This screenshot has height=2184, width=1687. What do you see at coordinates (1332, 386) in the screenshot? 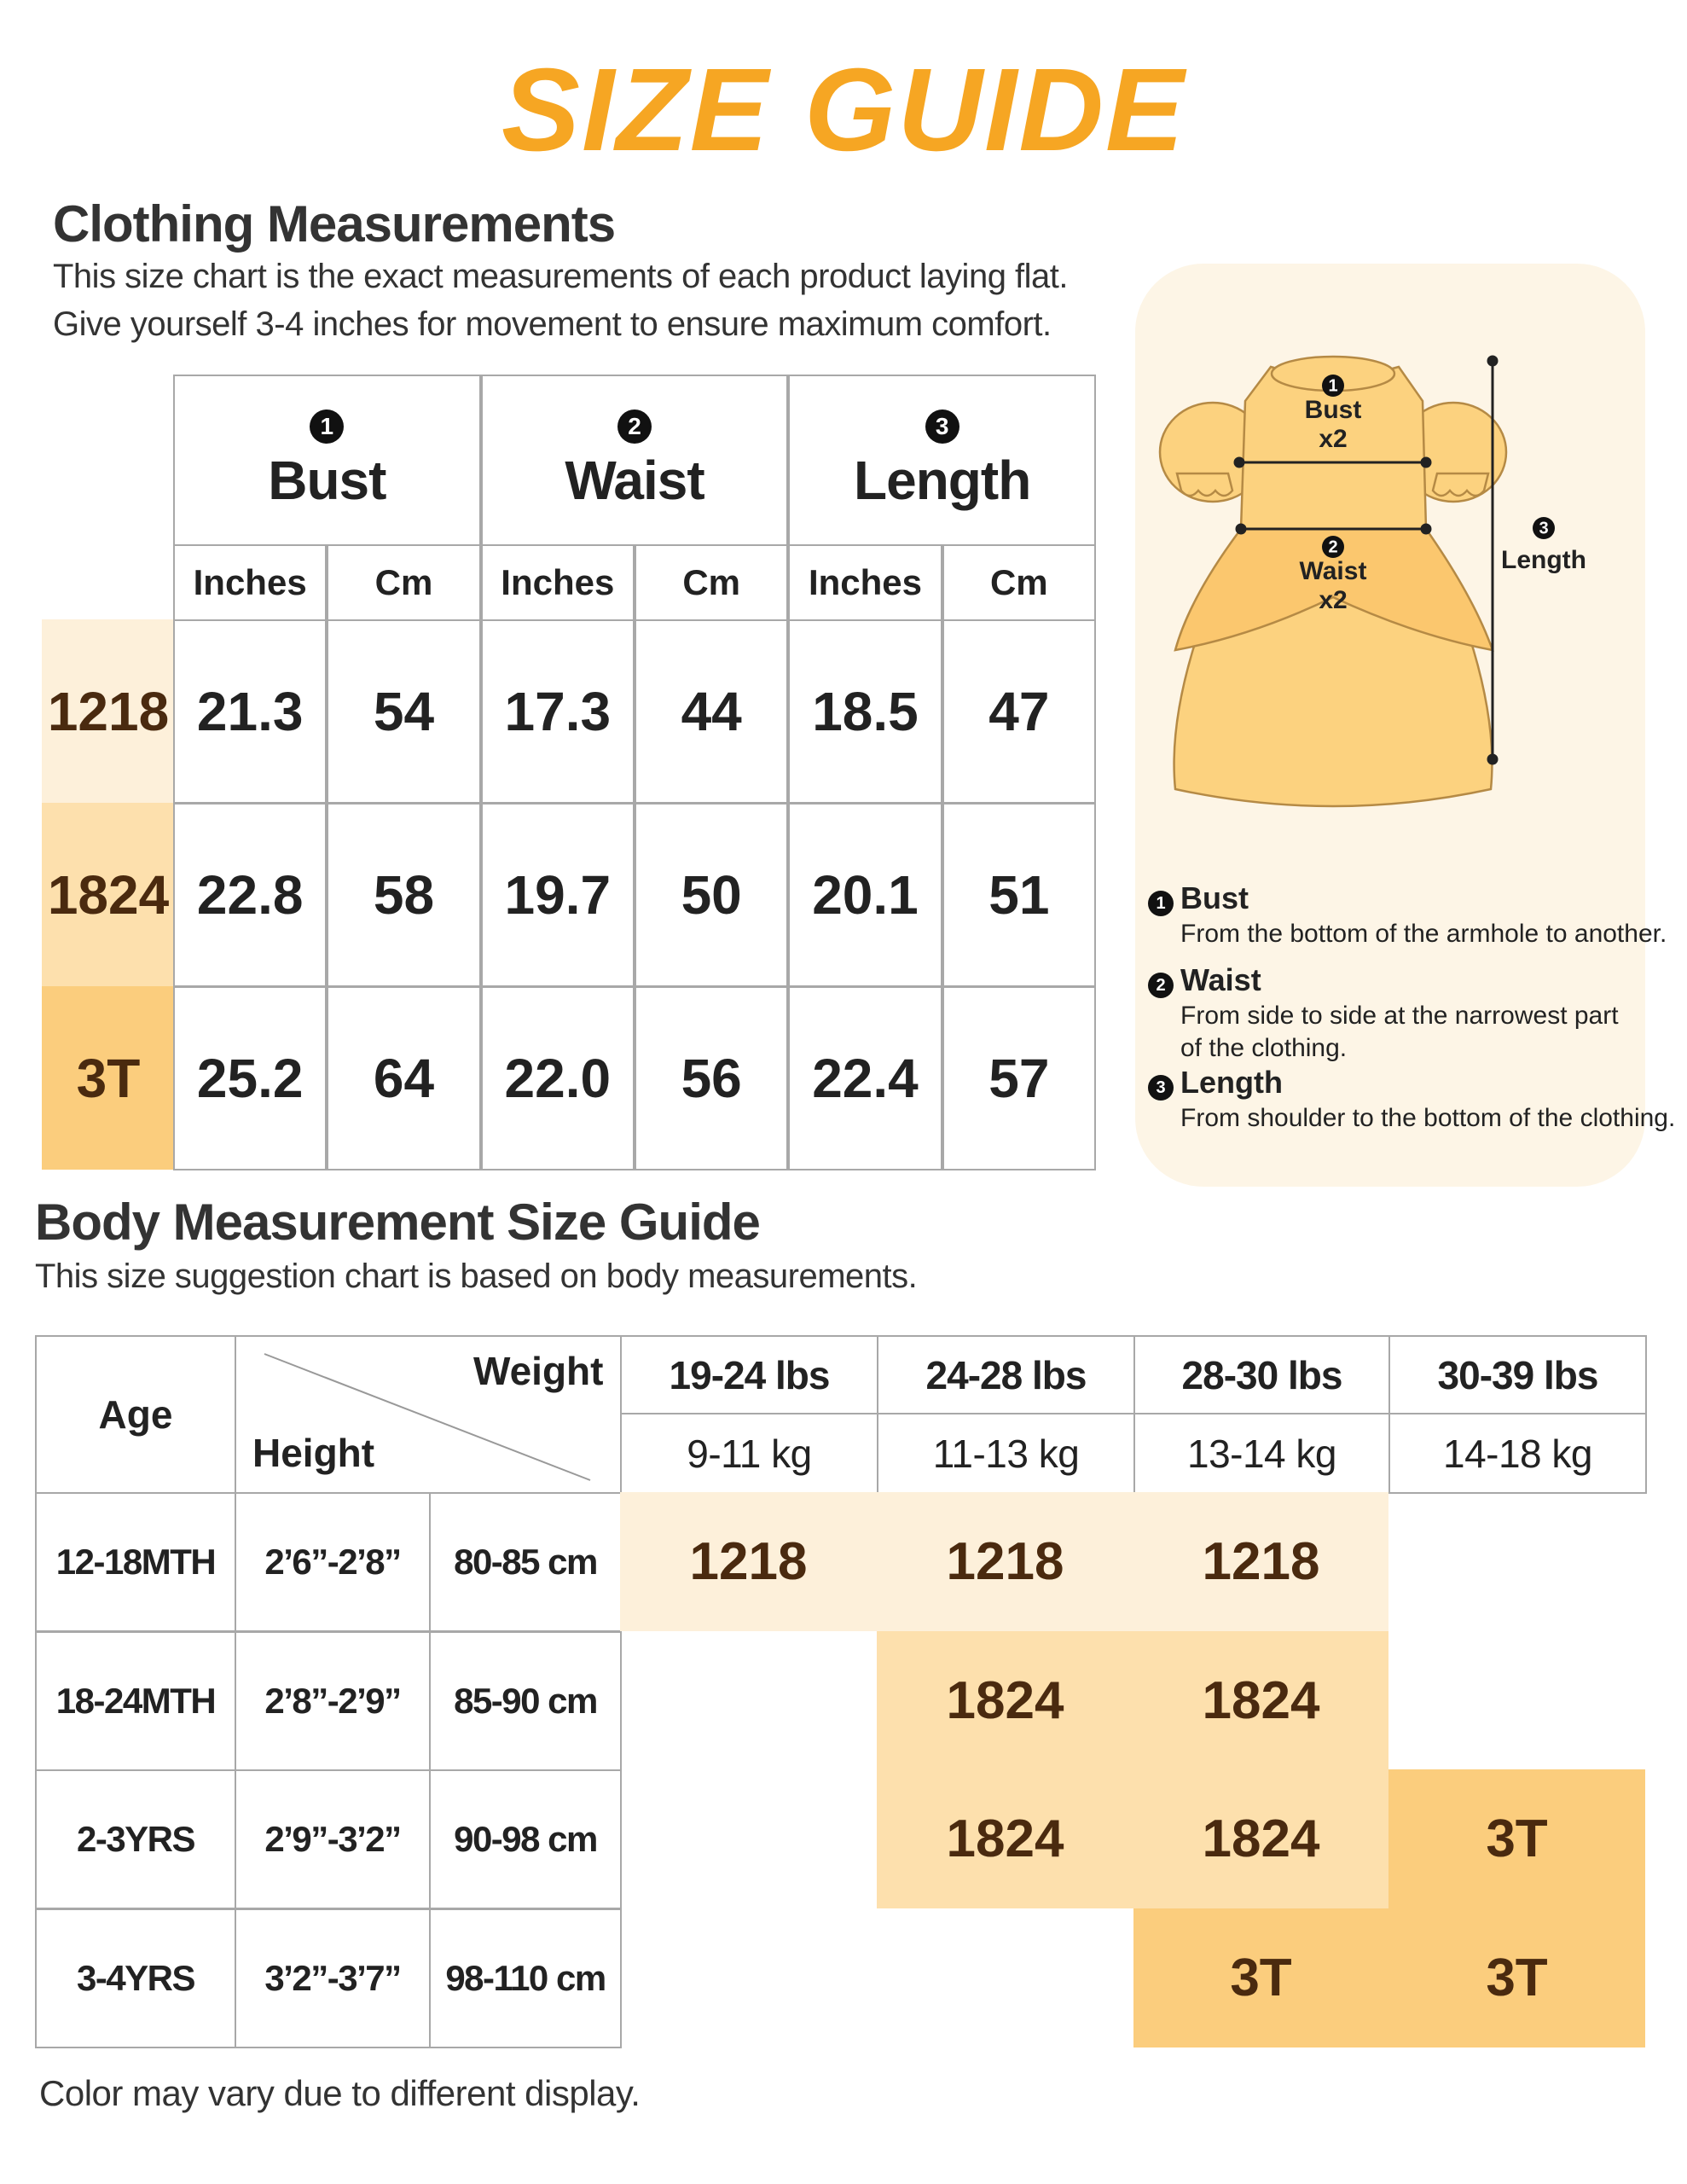
I see `label-number: 1` at bounding box center [1332, 386].